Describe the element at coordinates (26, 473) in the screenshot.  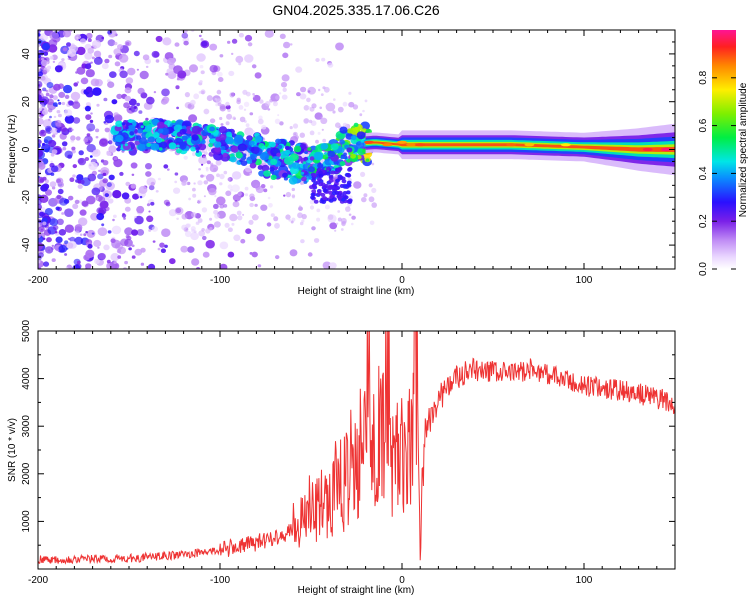
I see `snr-ytick-label: 2000` at that location.